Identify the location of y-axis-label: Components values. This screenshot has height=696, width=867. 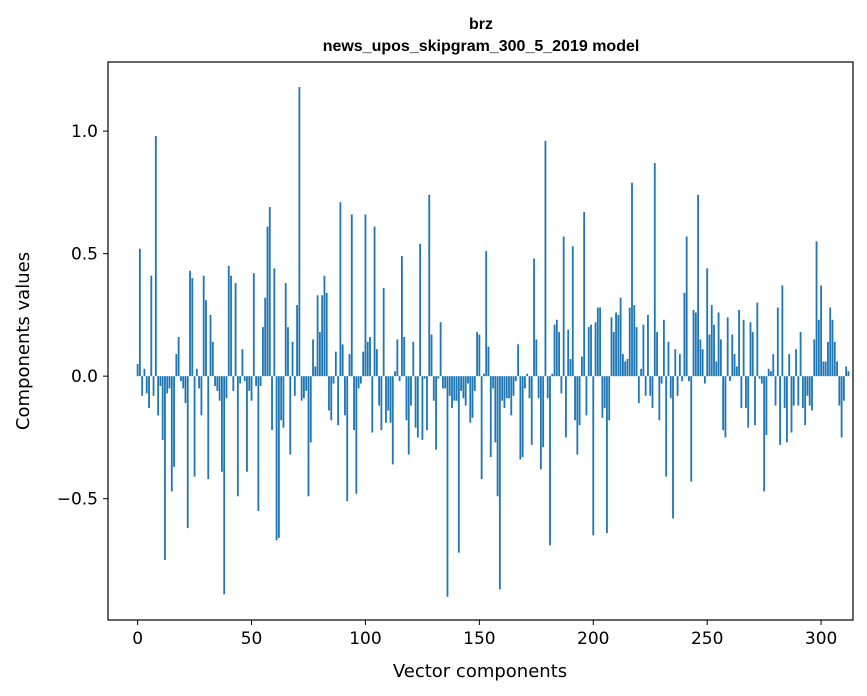
(23, 341).